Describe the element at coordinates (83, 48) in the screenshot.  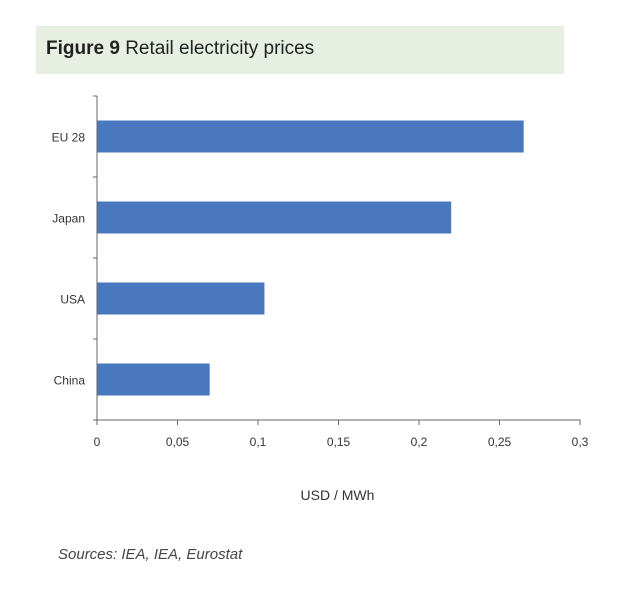
I see `figure-label: Figure 9` at that location.